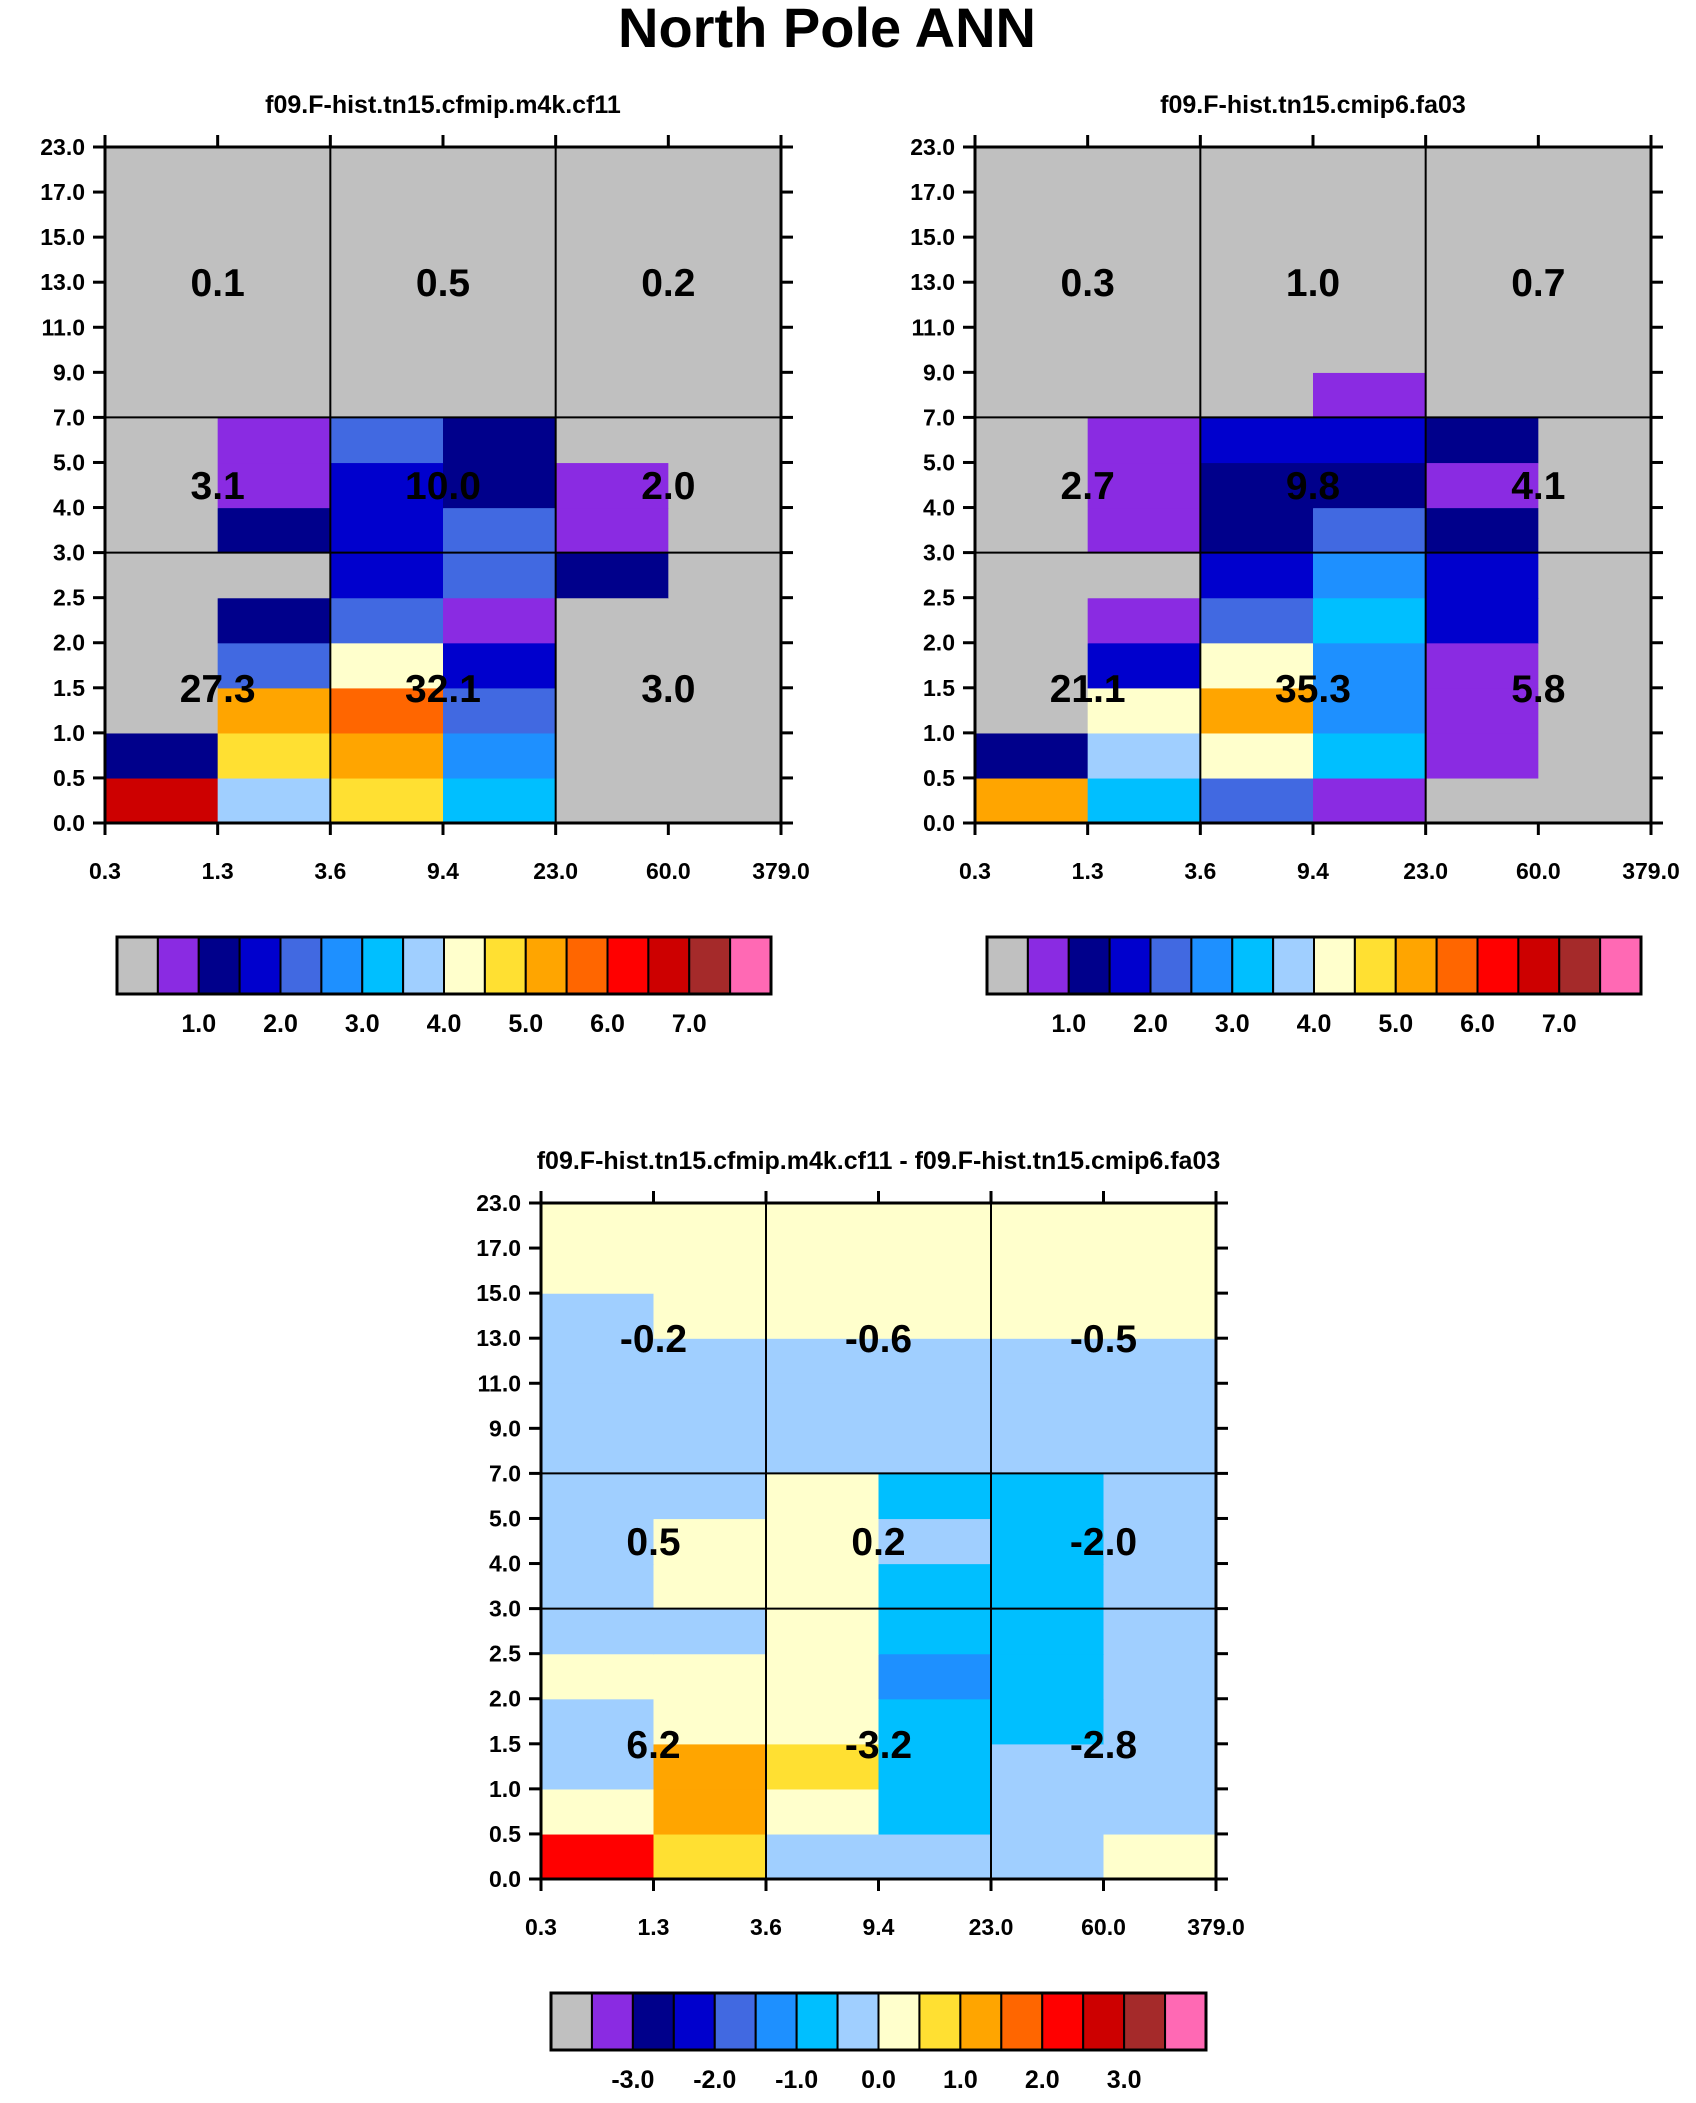 The height and width of the screenshot is (2103, 1696). What do you see at coordinates (934, 327) in the screenshot?
I see `y-tick-label: 11.0` at bounding box center [934, 327].